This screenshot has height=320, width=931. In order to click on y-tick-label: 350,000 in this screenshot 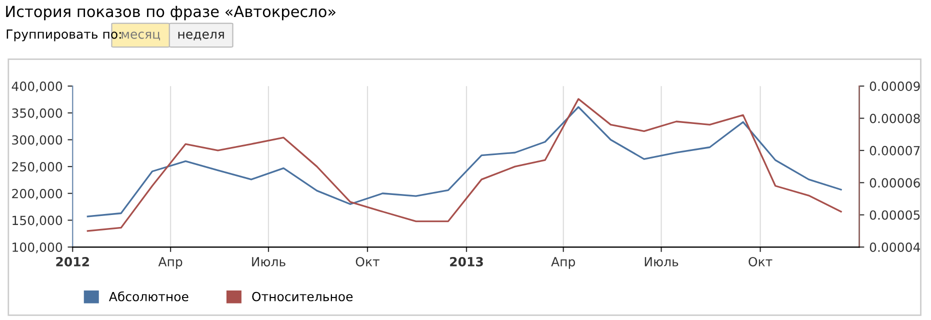, I will do `click(37, 114)`.